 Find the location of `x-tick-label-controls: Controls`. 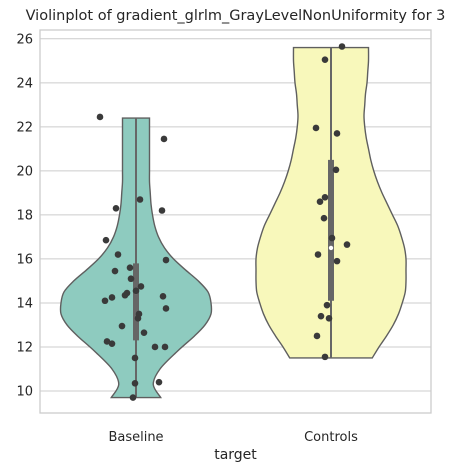

x-tick-label-controls: Controls is located at coordinates (331, 437).